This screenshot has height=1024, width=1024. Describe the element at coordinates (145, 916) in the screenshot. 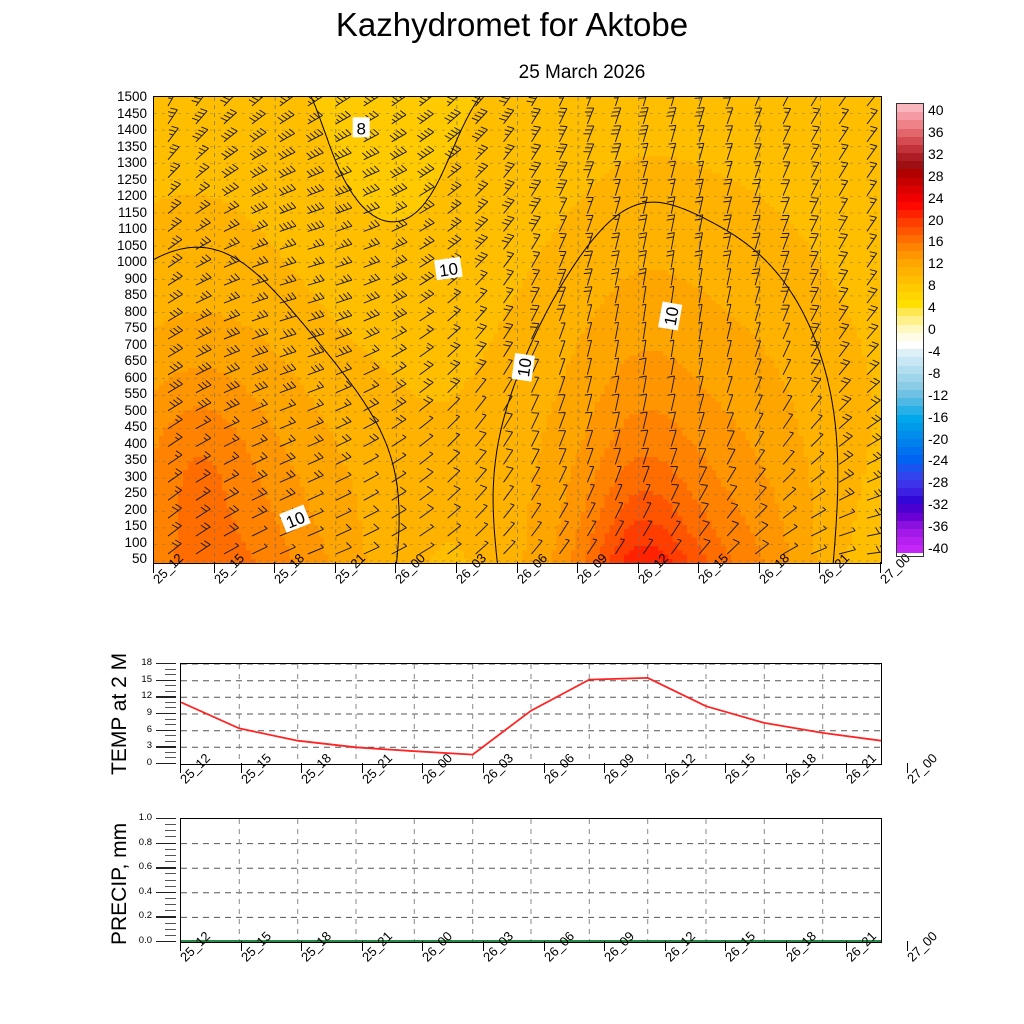

I see `precip-y-tick-label: 0.2` at that location.